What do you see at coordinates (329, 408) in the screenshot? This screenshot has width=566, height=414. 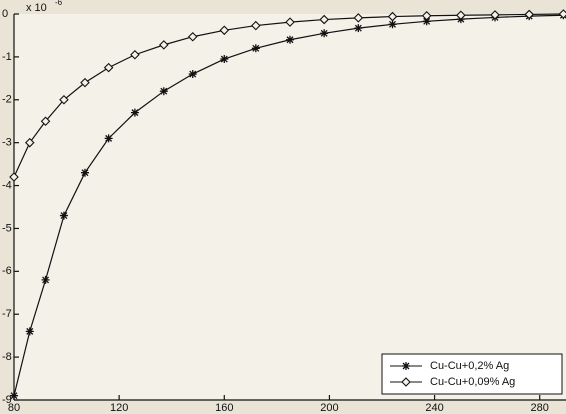 I see `x-tick-label: 200` at bounding box center [329, 408].